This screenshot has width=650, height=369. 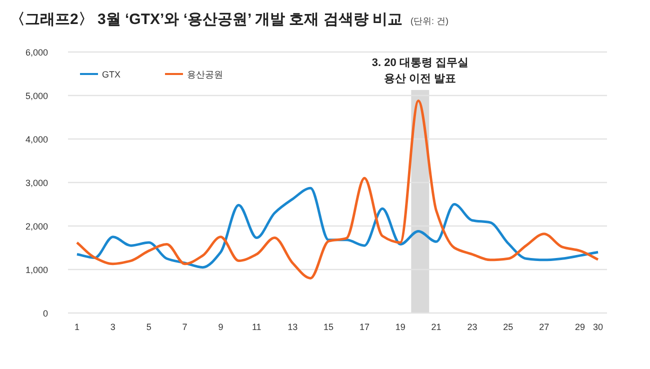 I want to click on x-tick-label: 25, so click(x=508, y=327).